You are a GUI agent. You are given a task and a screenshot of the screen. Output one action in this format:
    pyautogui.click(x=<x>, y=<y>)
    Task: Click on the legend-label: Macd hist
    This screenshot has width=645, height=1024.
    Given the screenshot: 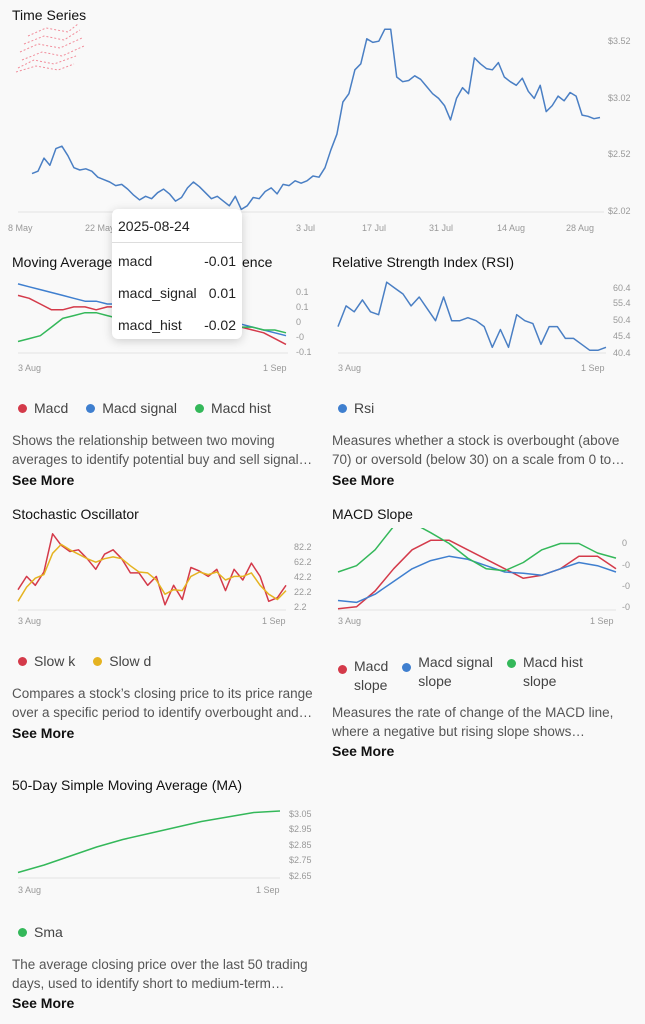 What is the action you would take?
    pyautogui.click(x=240, y=408)
    